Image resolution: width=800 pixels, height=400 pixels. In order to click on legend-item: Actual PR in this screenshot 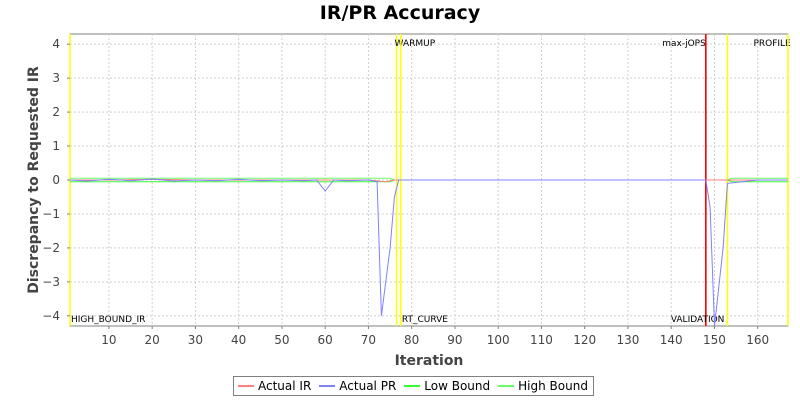, I will do `click(357, 386)`.